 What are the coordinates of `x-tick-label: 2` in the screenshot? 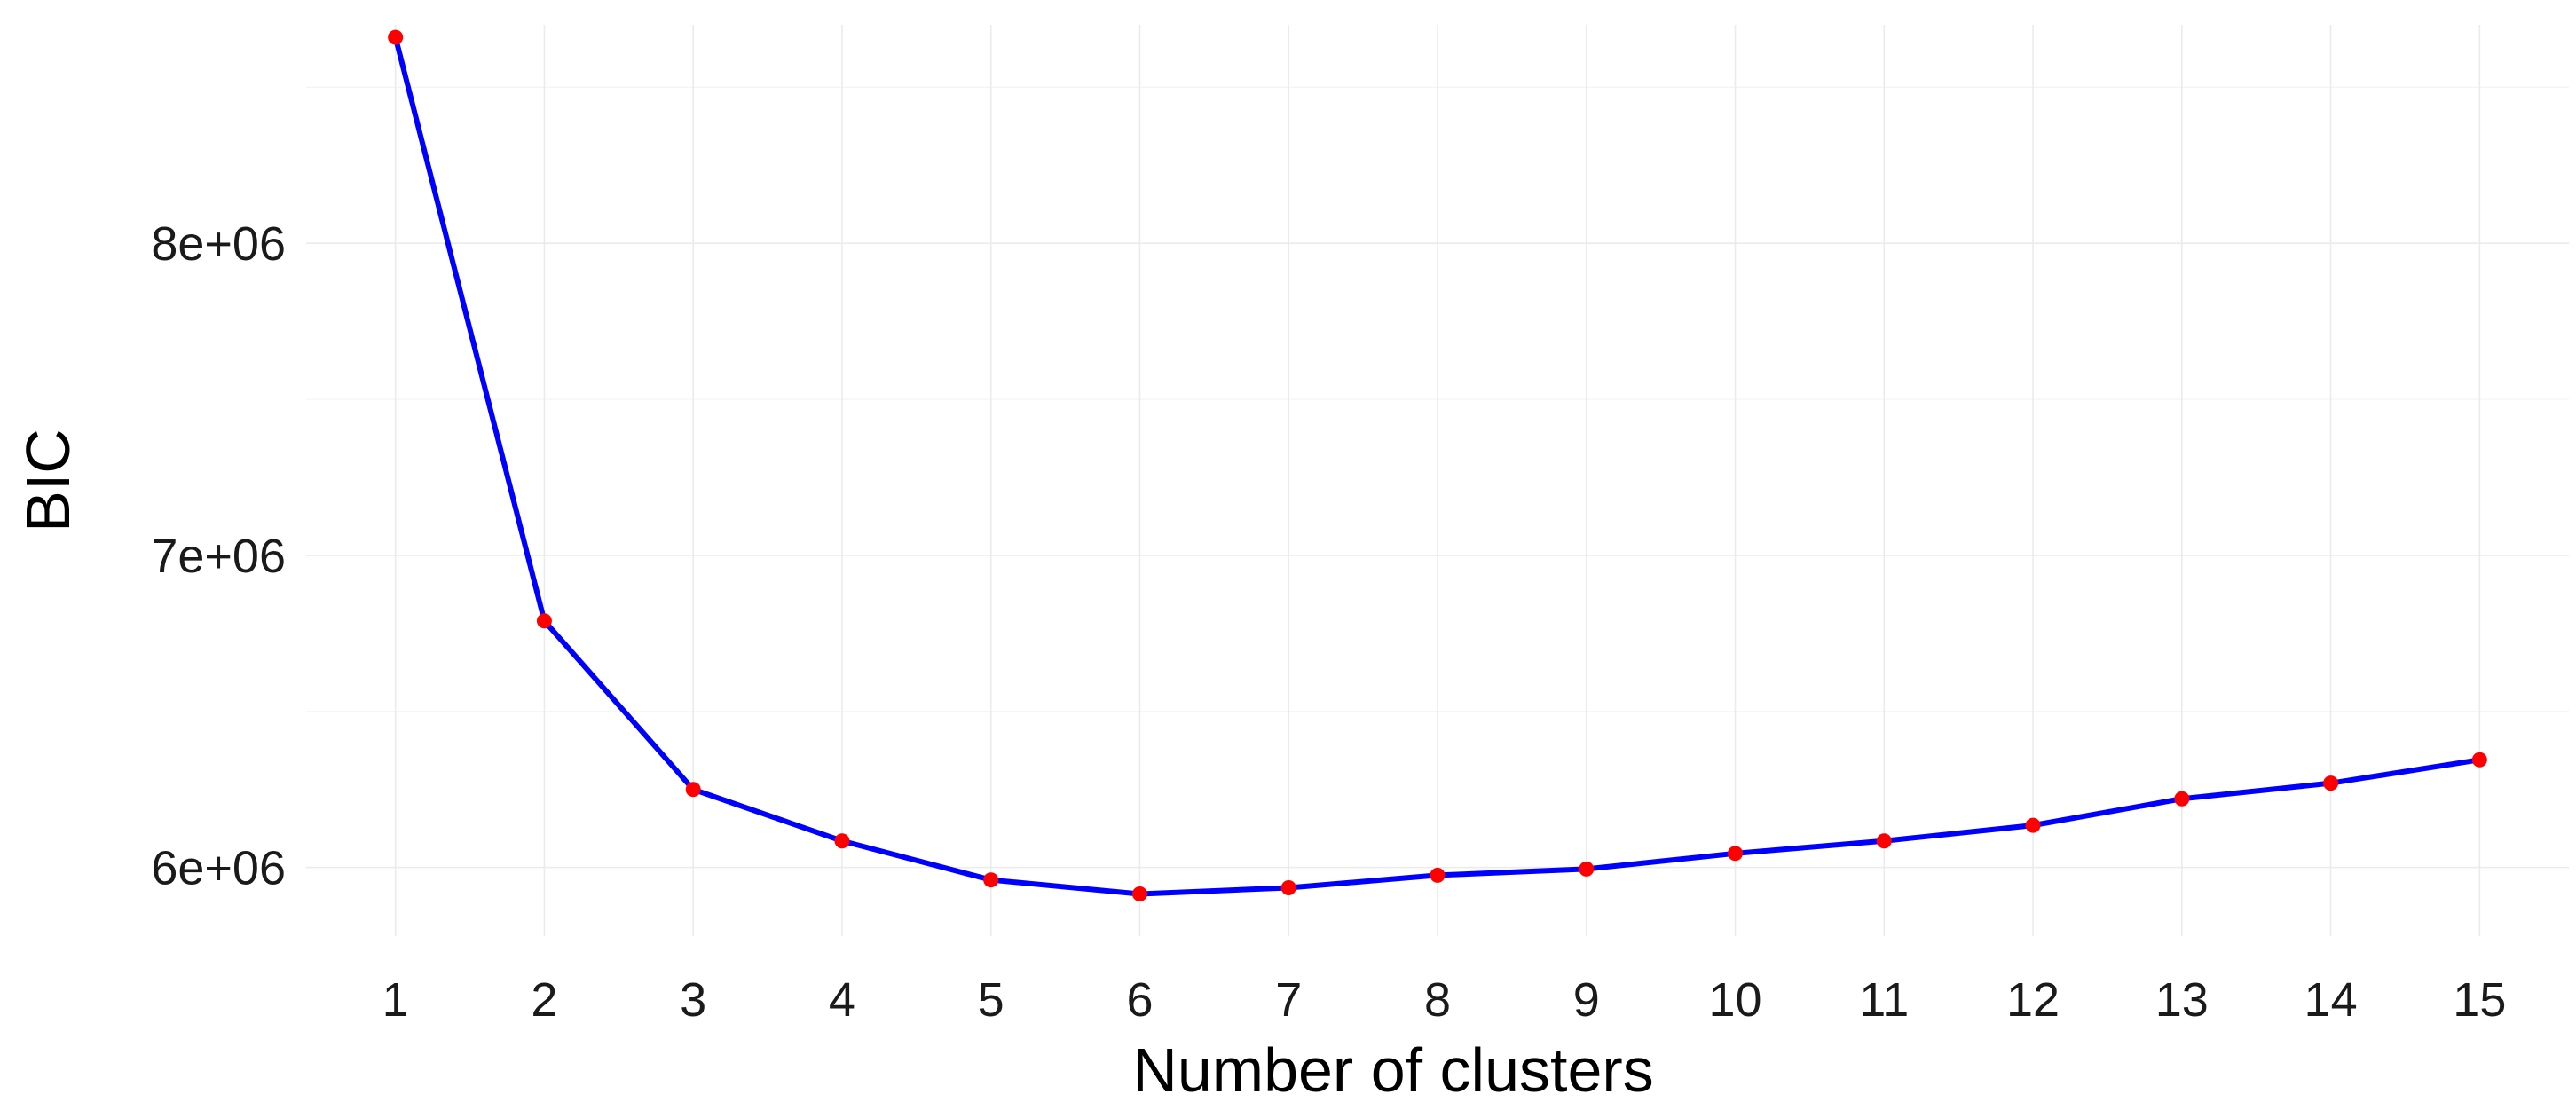 It's located at (544, 1000).